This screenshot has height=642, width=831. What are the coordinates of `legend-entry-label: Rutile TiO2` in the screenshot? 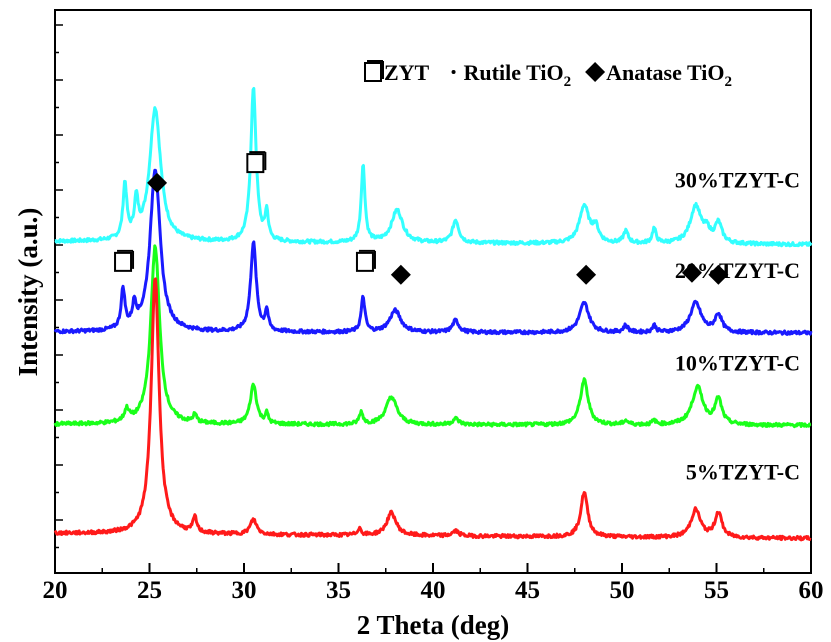 It's located at (518, 75).